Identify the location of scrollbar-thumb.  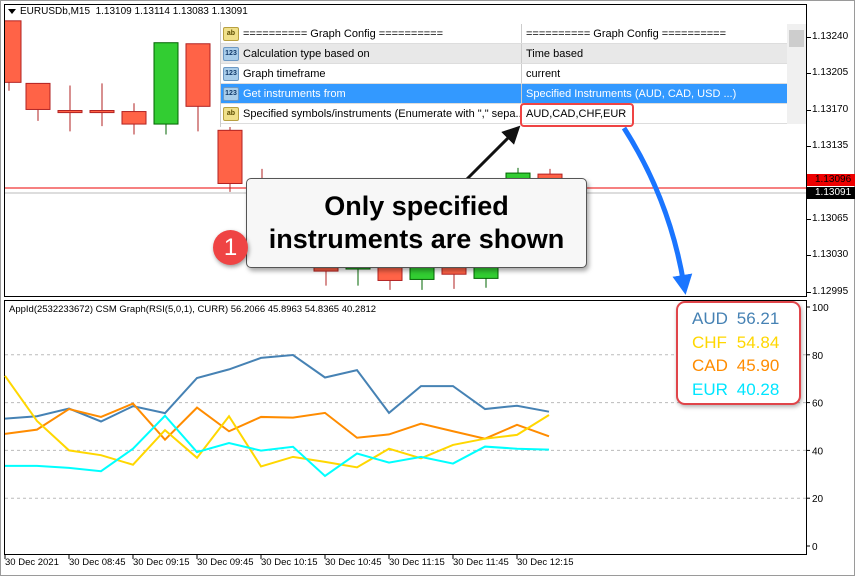
(796, 38).